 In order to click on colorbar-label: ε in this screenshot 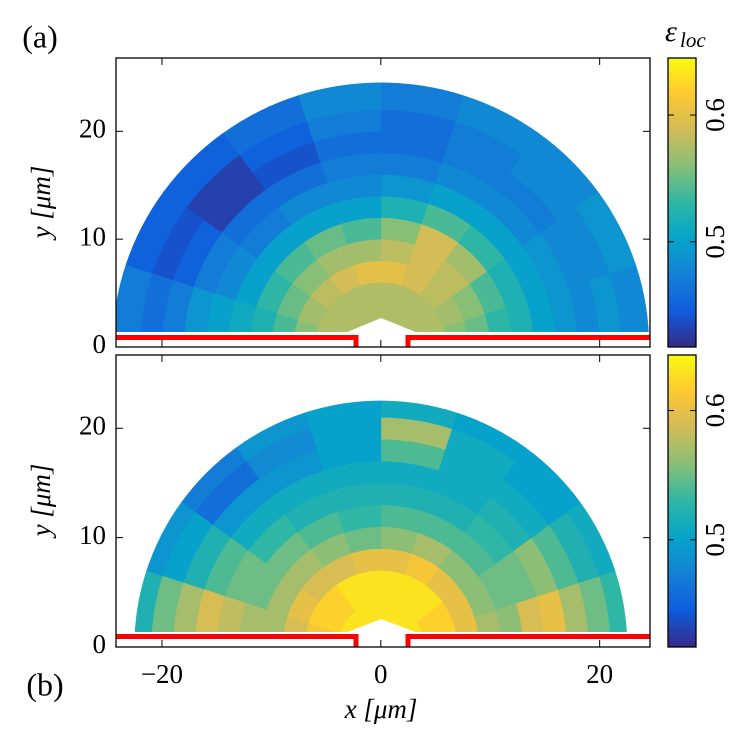, I will do `click(671, 31)`.